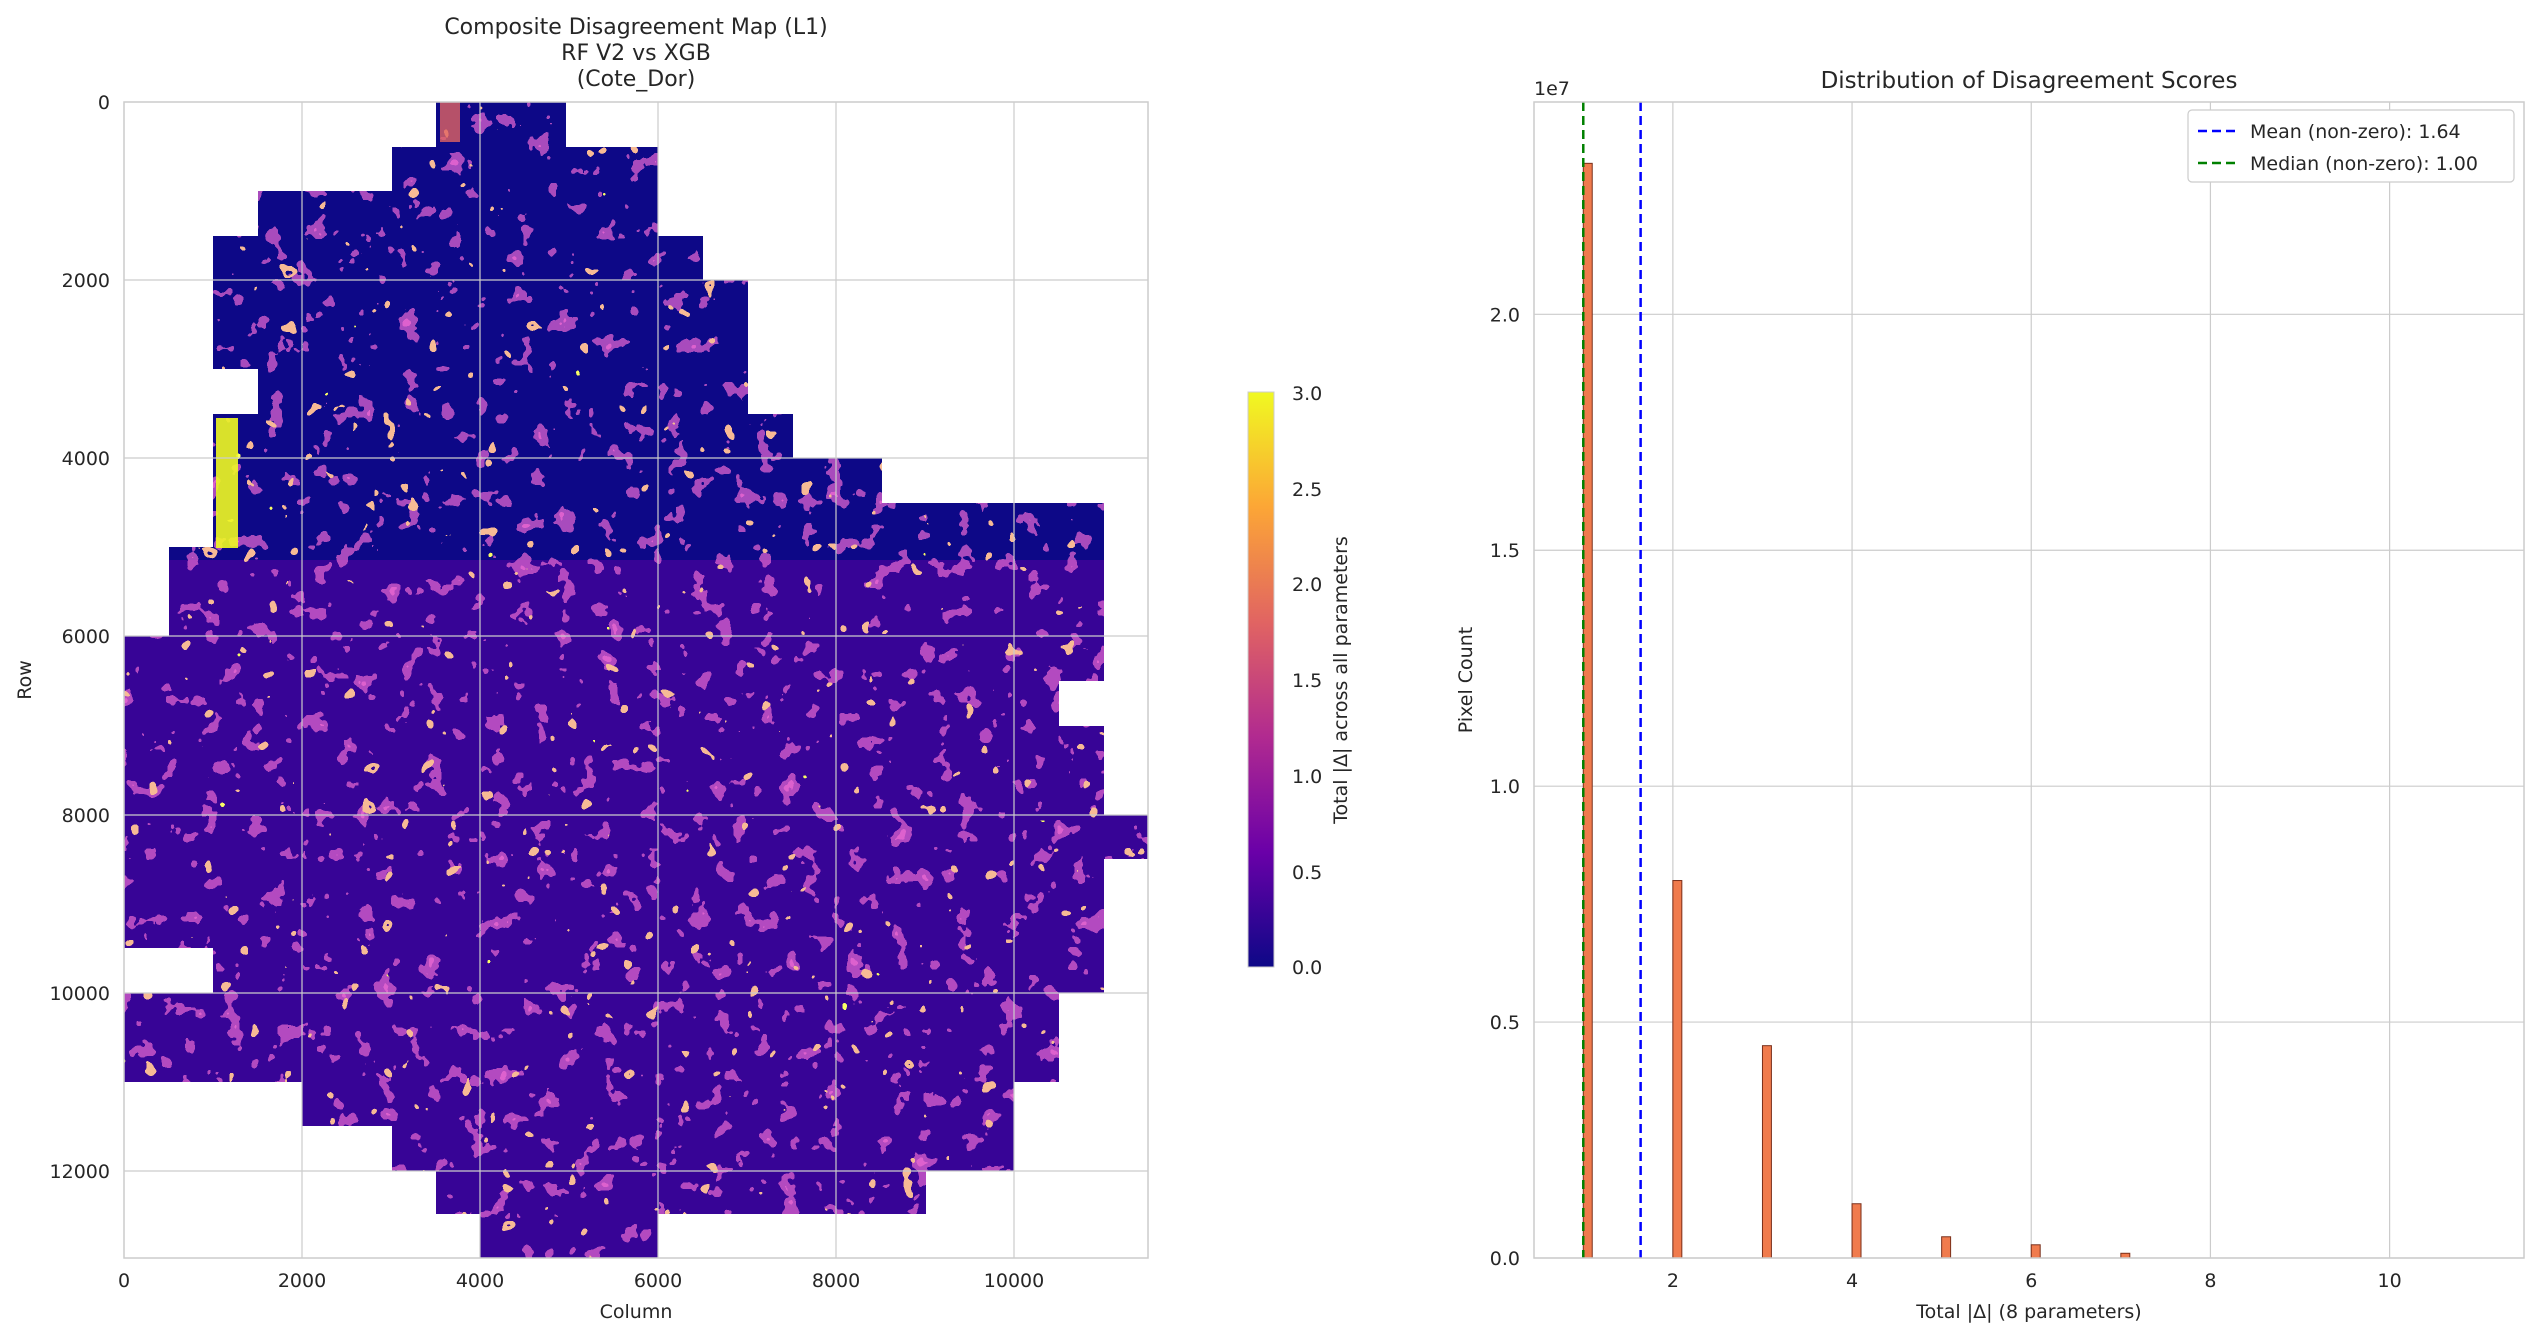 This screenshot has height=1338, width=2537. I want to click on colorbar-tick: 1.0, so click(1307, 777).